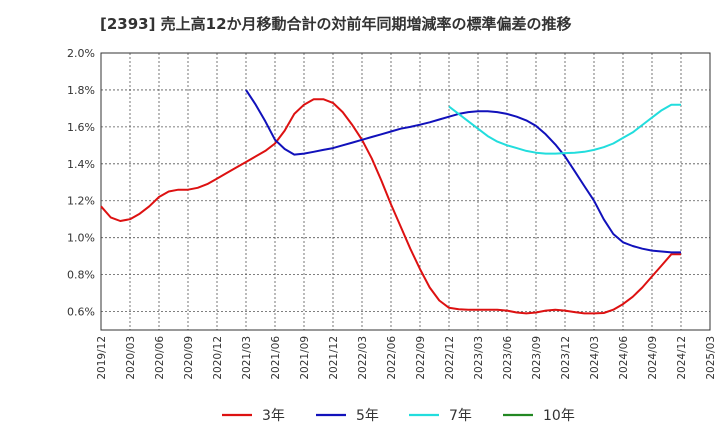 The height and width of the screenshot is (440, 720). What do you see at coordinates (508, 358) in the screenshot?
I see `x-tick-label: 2023/06` at bounding box center [508, 358].